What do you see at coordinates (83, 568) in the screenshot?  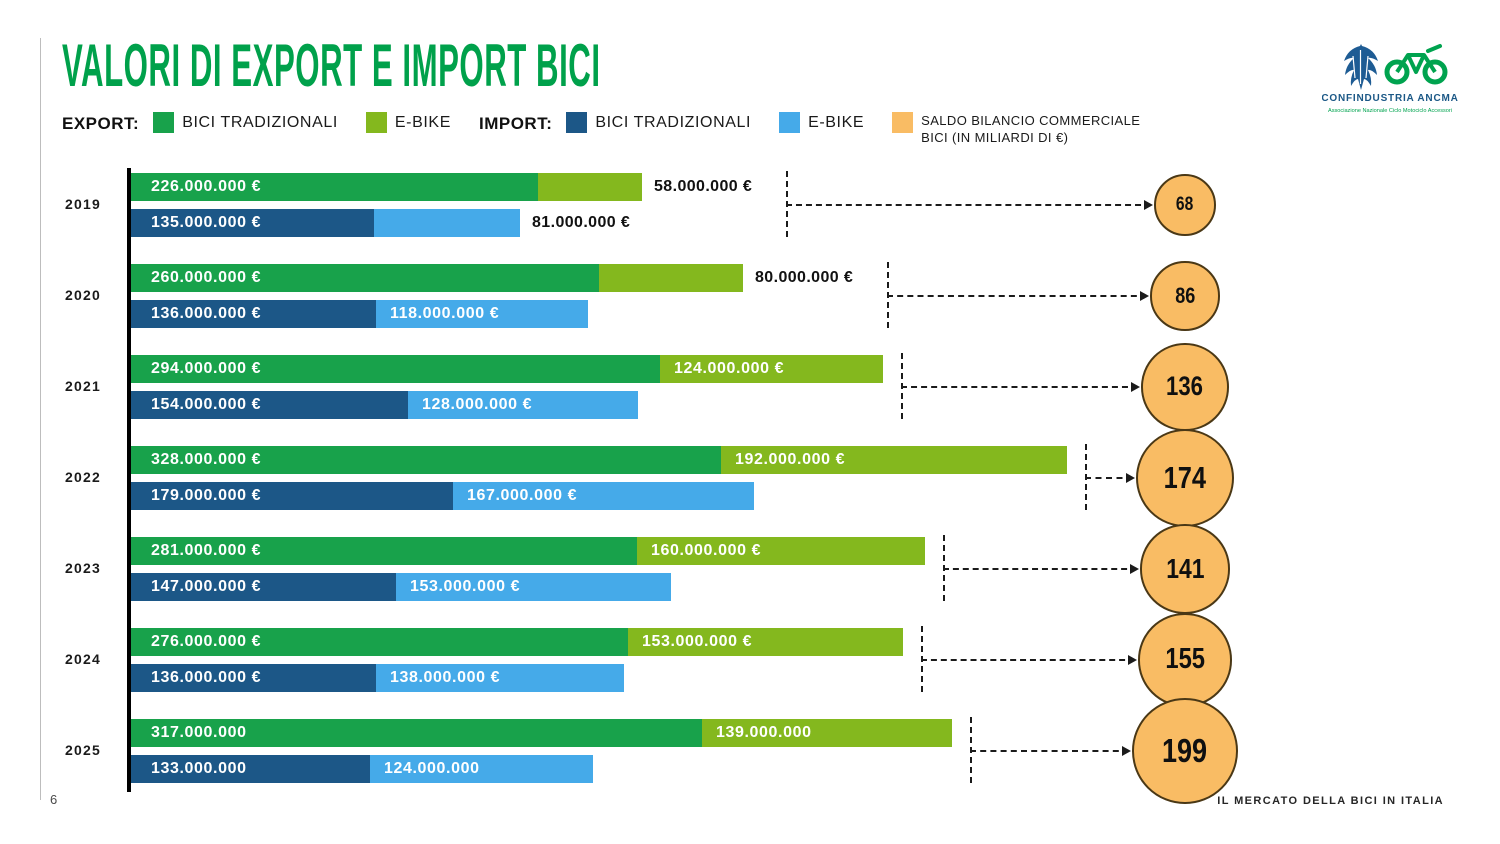 I see `year-label: 2023` at bounding box center [83, 568].